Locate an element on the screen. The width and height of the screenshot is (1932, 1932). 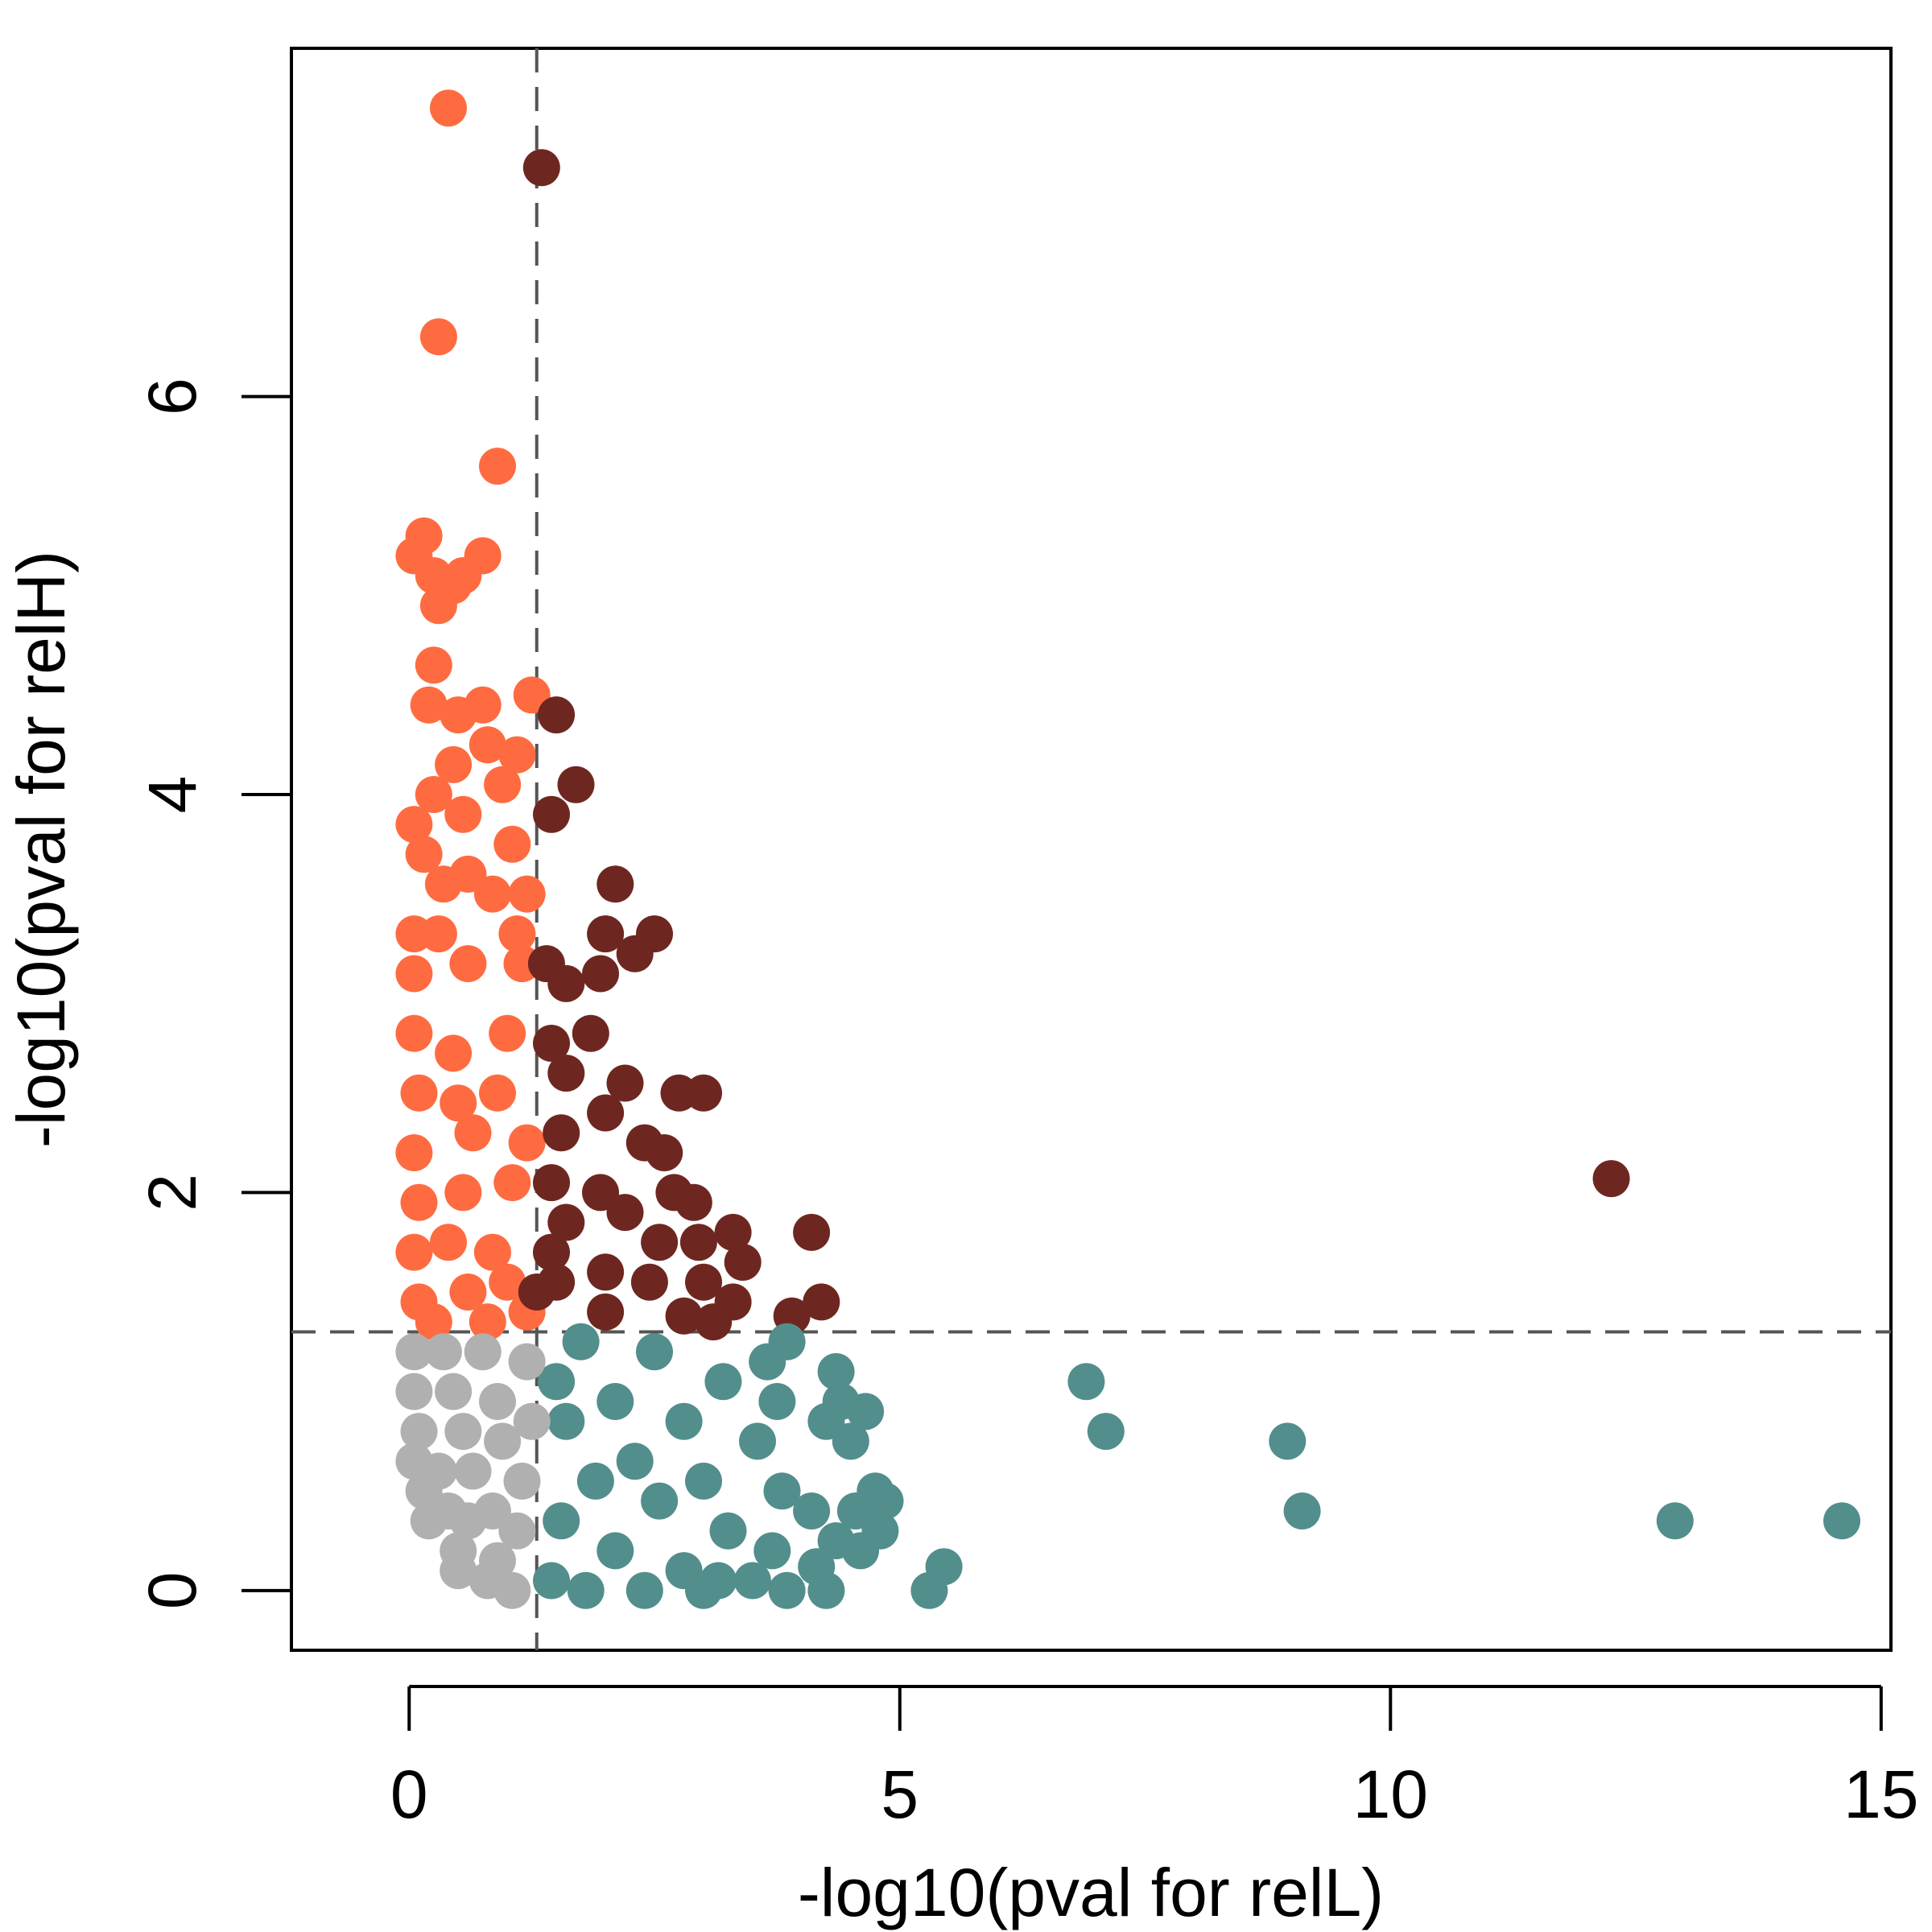
x-tick-label: 10 is located at coordinates (1390, 1794).